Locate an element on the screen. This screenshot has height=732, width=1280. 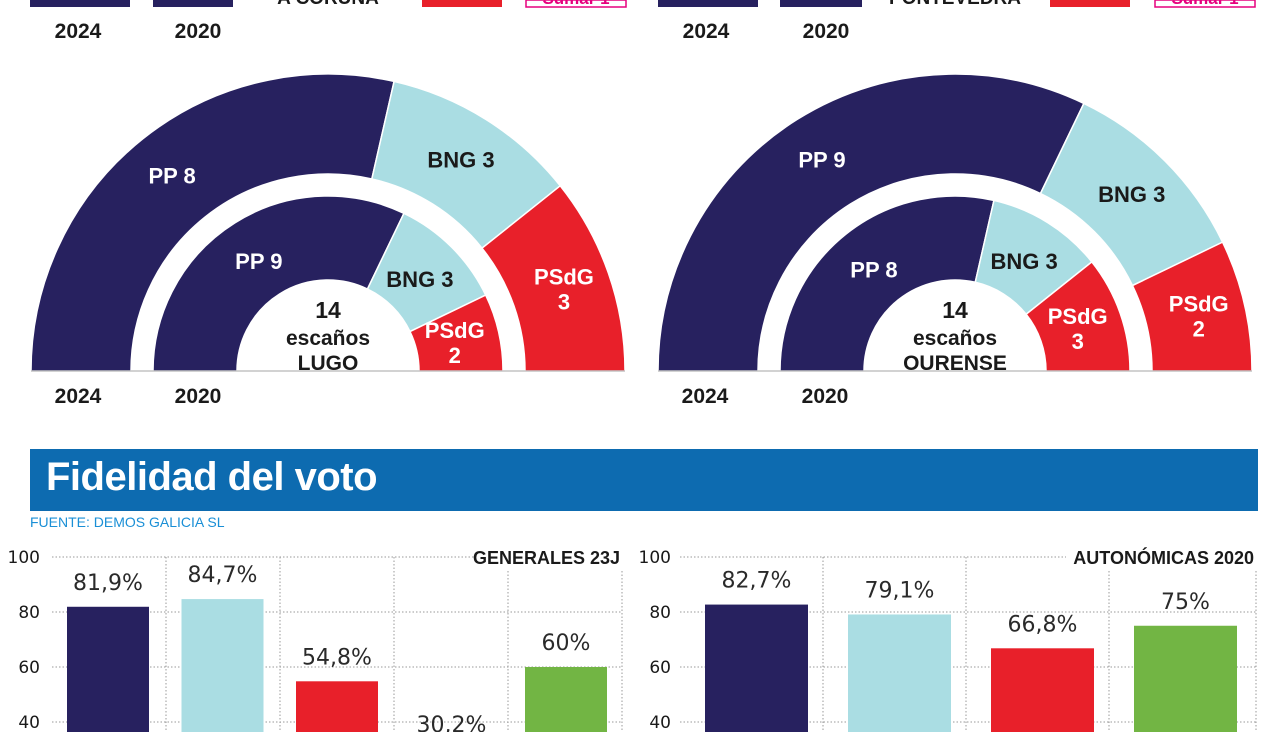
bar-value-label: 30,2% is located at coordinates (452, 722).